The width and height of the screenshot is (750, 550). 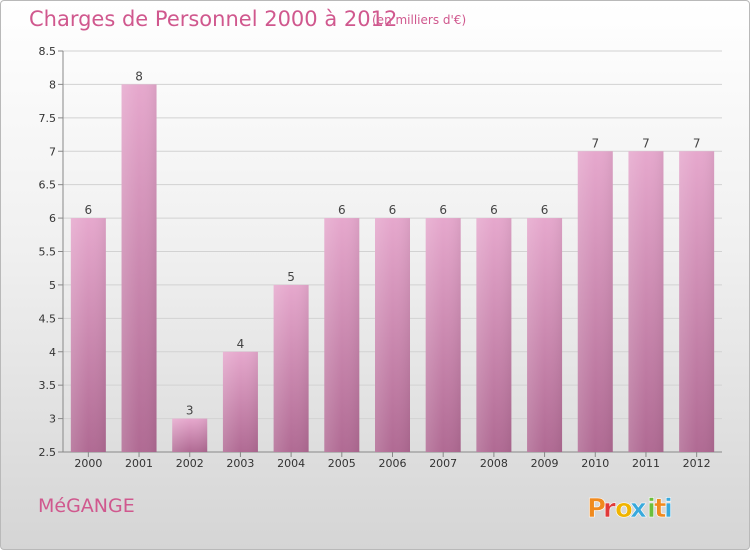 I want to click on x-tick-label: 2001, so click(x=139, y=463).